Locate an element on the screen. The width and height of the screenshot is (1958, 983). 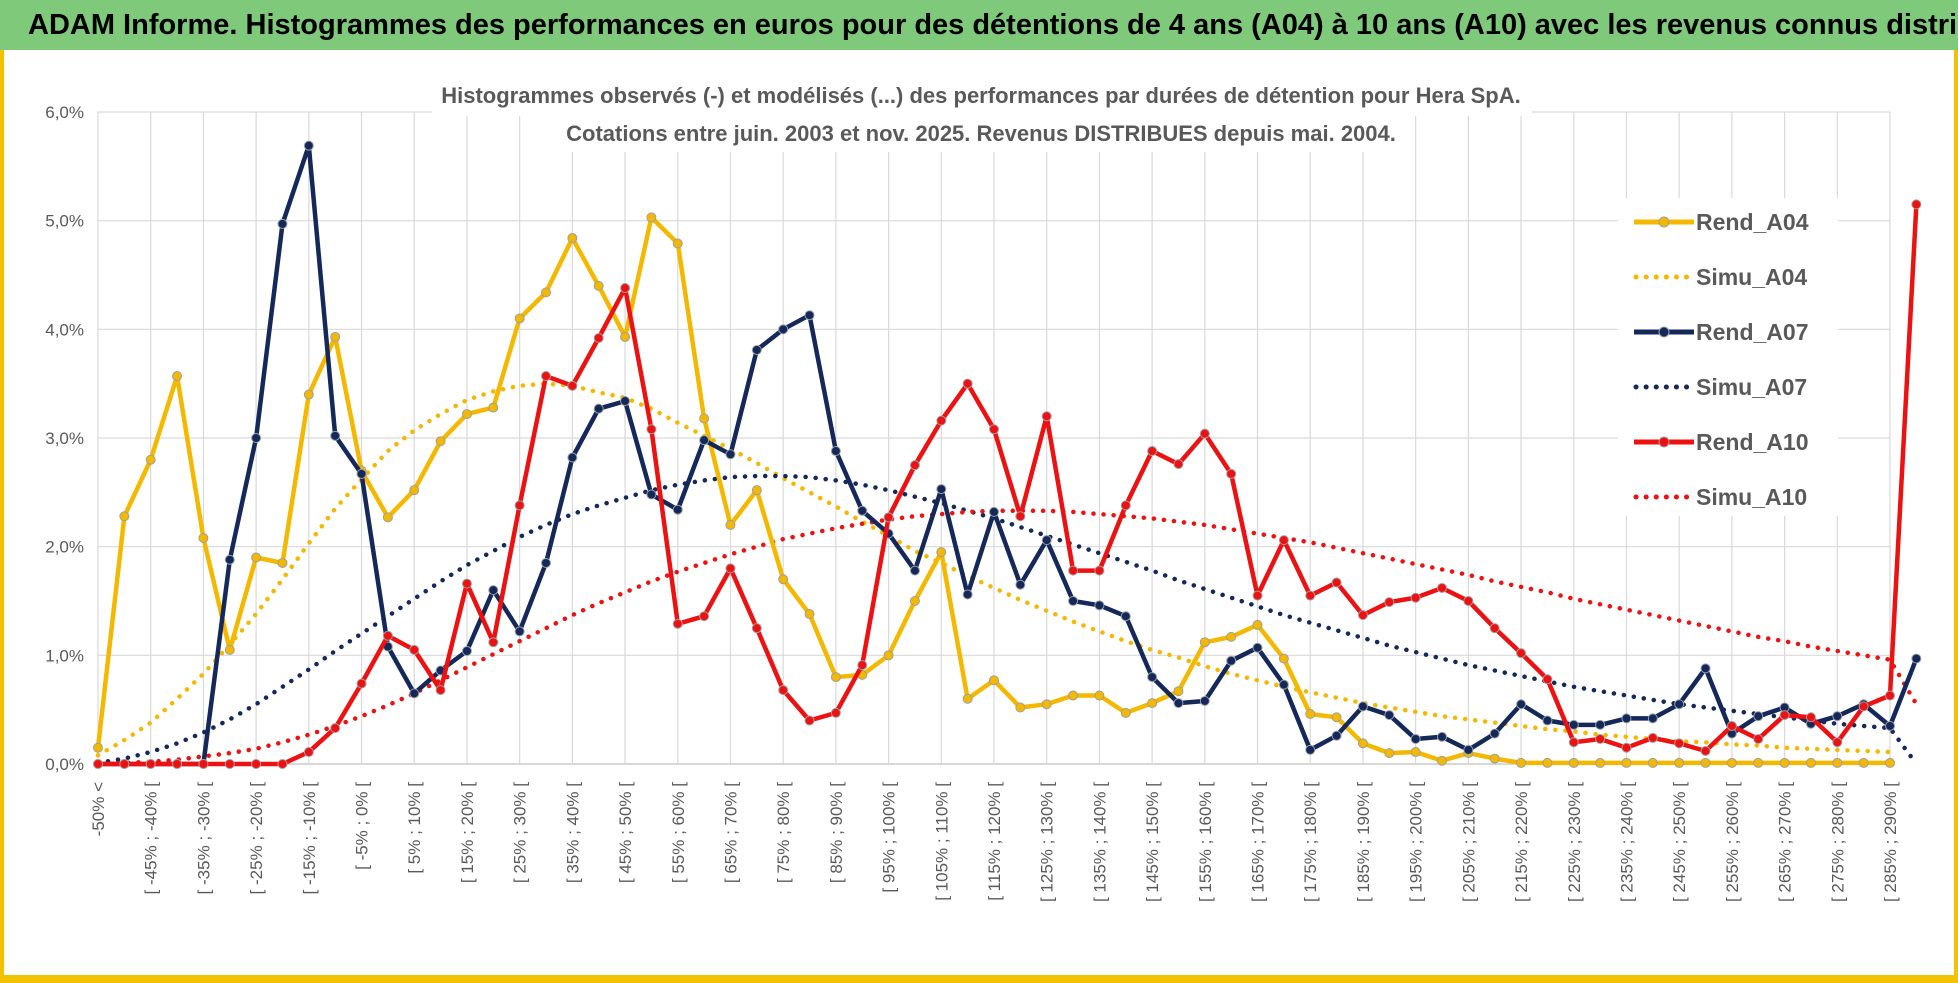
x-tick-label: [ 65% ; 70% [ is located at coordinates (730, 832).